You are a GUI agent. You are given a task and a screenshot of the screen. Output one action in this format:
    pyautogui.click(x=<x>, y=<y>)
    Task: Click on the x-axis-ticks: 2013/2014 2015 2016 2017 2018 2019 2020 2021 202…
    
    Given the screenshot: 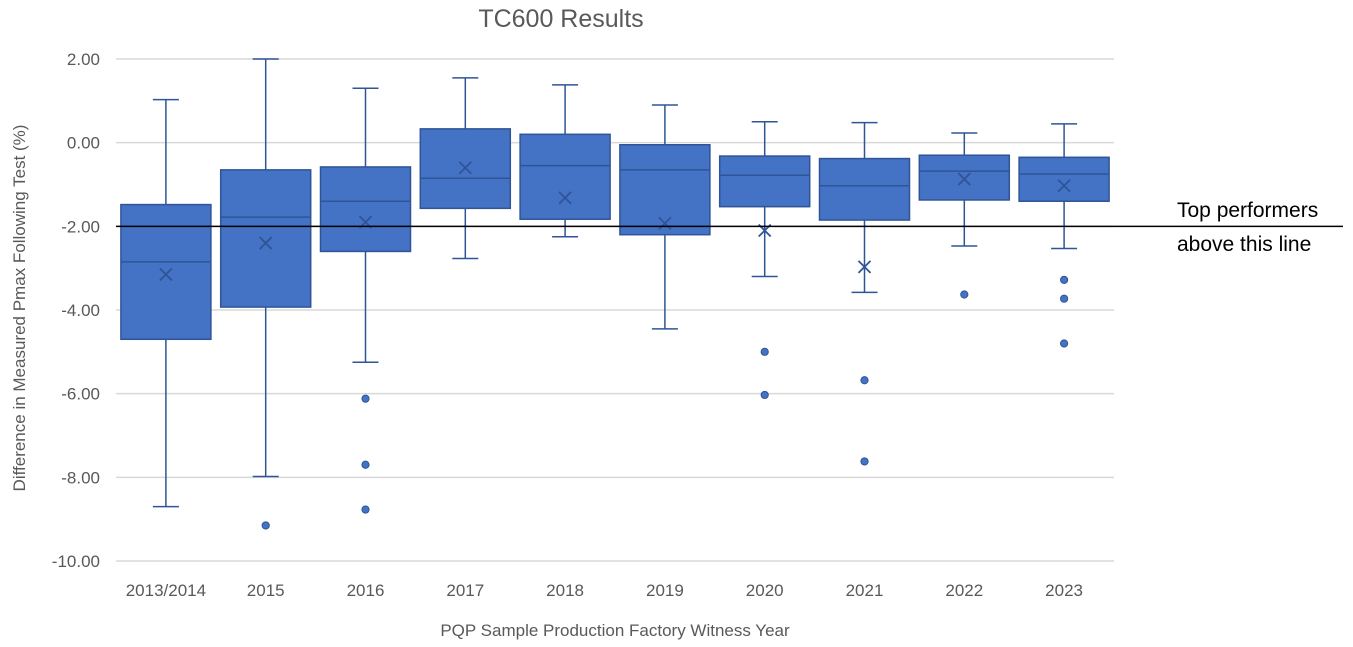 What is the action you would take?
    pyautogui.click(x=604, y=590)
    